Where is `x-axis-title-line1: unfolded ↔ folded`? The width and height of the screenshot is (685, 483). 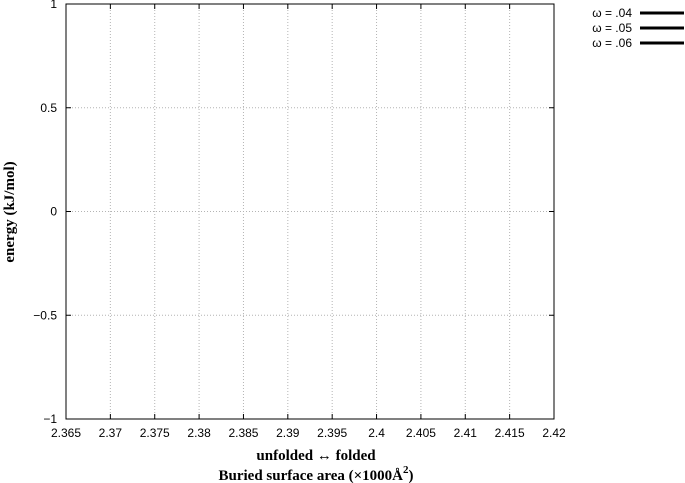
x-axis-title-line1: unfolded ↔ folded is located at coordinates (316, 456).